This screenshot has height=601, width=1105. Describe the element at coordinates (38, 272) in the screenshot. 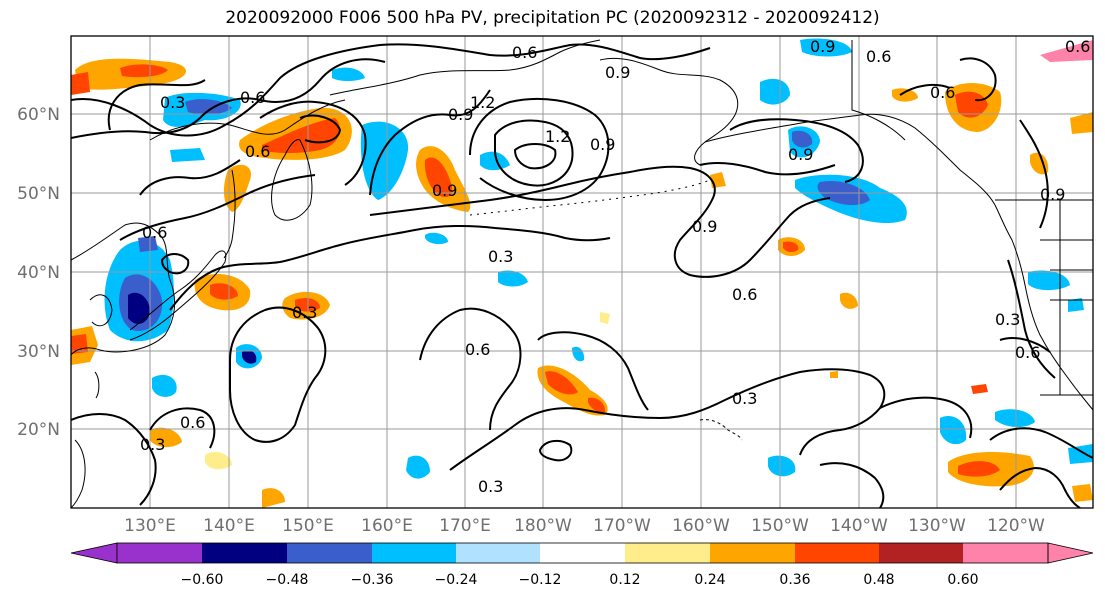

I see `latitude-labels: 60°N 50°N 40°N 30°N 20°N` at that location.